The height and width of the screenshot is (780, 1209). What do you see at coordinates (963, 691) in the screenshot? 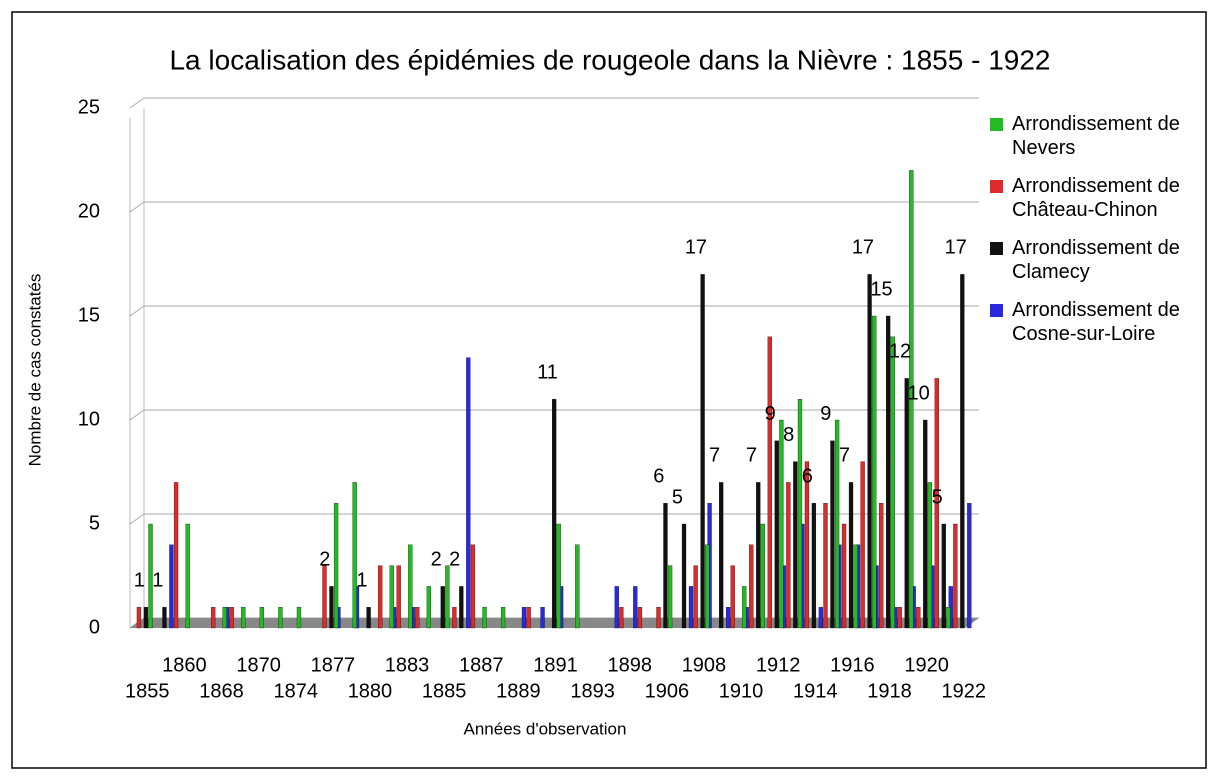
I see `x-tick-label: 1922` at bounding box center [963, 691].